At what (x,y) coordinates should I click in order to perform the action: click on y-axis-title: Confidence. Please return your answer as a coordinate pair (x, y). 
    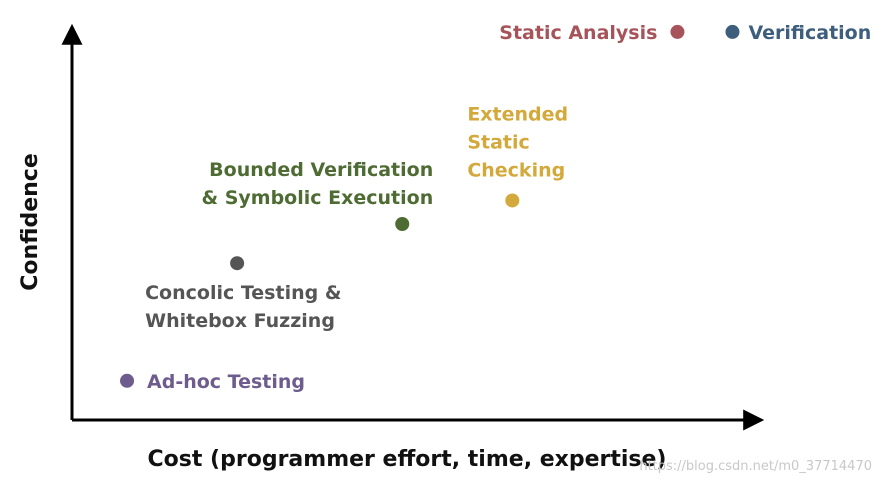
    Looking at the image, I should click on (30, 222).